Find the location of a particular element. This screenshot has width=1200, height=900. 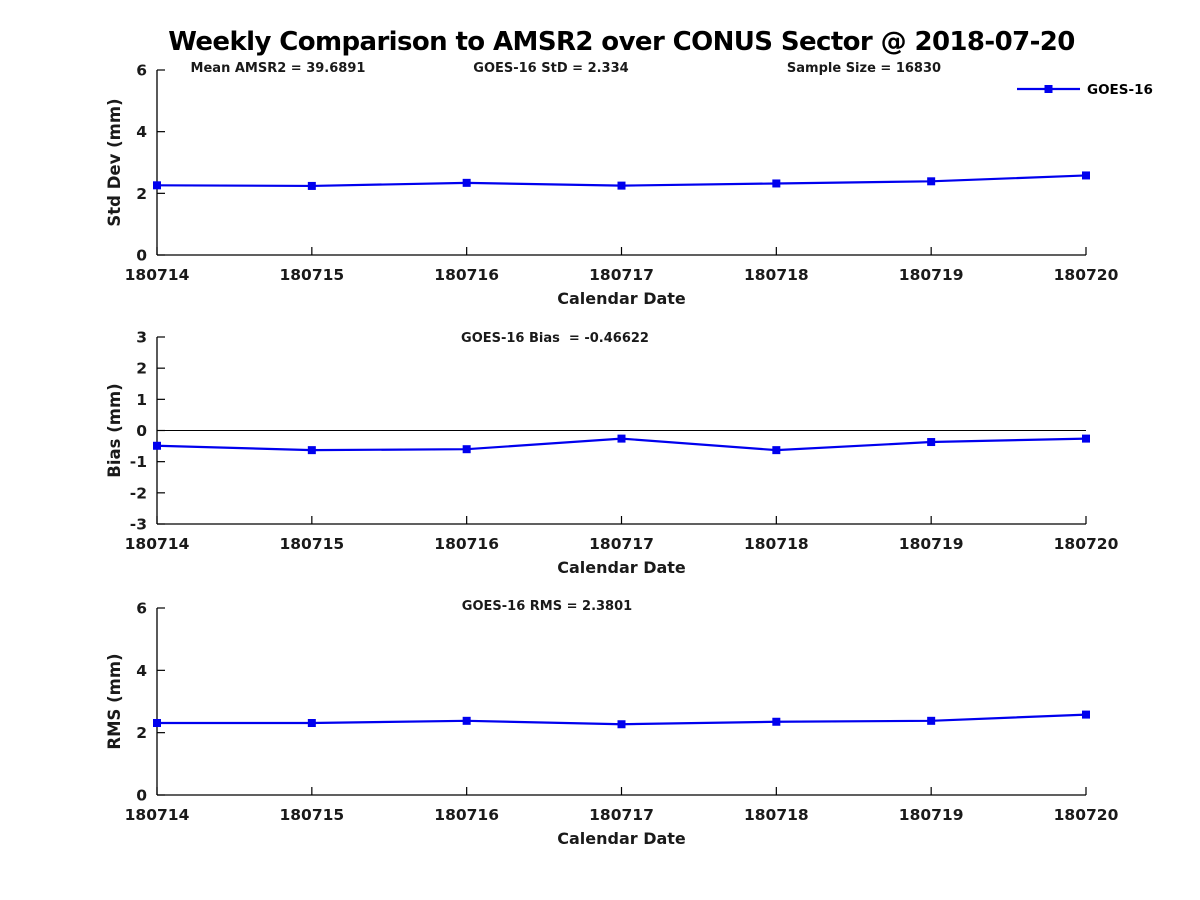

y-tick-label: 3 is located at coordinates (141, 338).